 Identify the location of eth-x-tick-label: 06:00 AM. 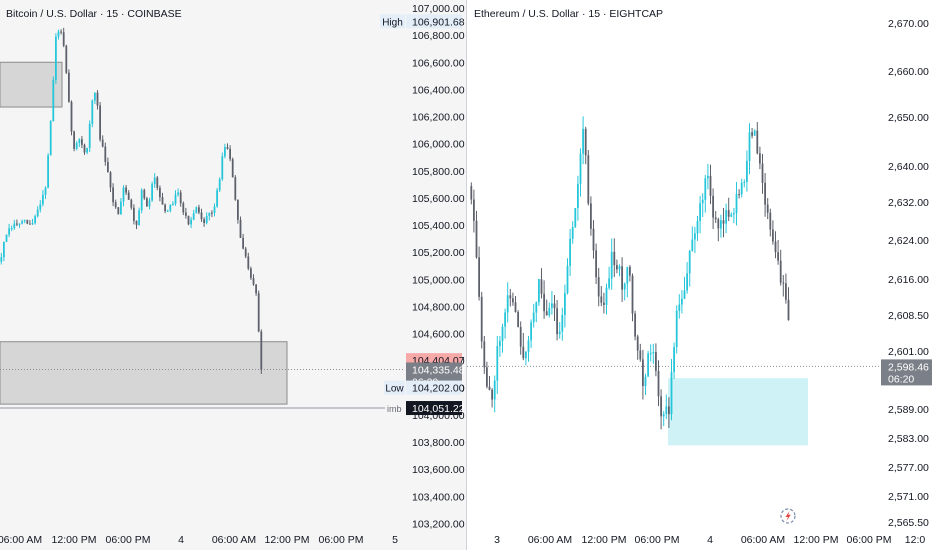
(550, 540).